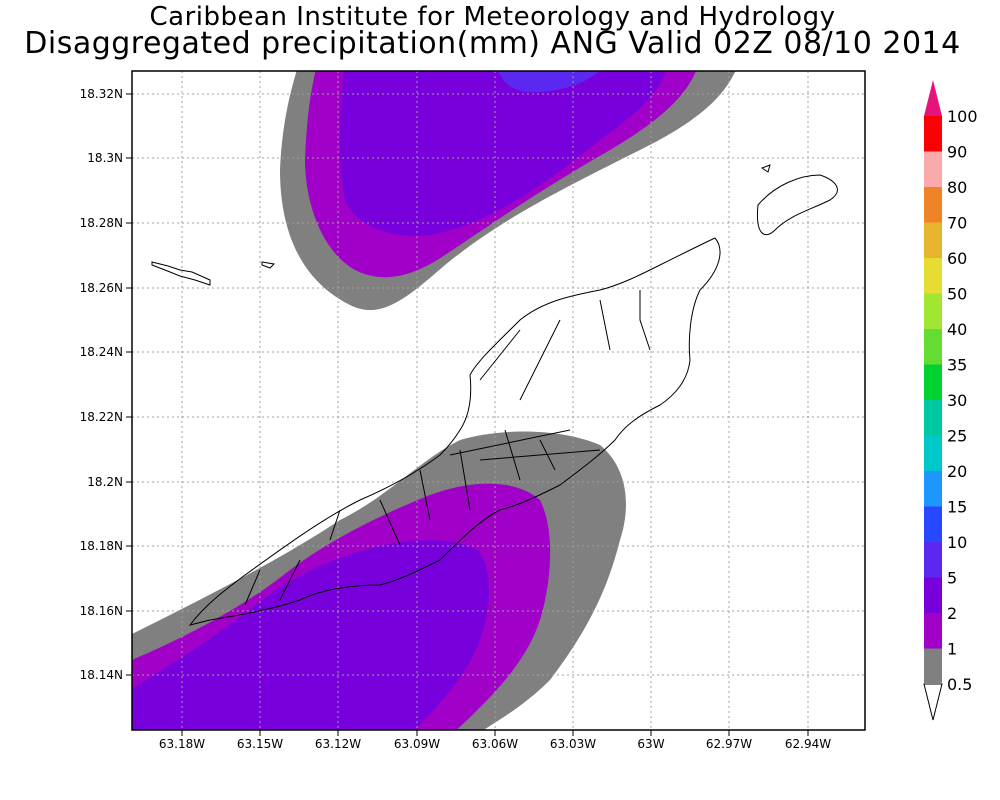 This screenshot has height=800, width=1000. What do you see at coordinates (957, 542) in the screenshot?
I see `colorbar-level-label: 10` at bounding box center [957, 542].